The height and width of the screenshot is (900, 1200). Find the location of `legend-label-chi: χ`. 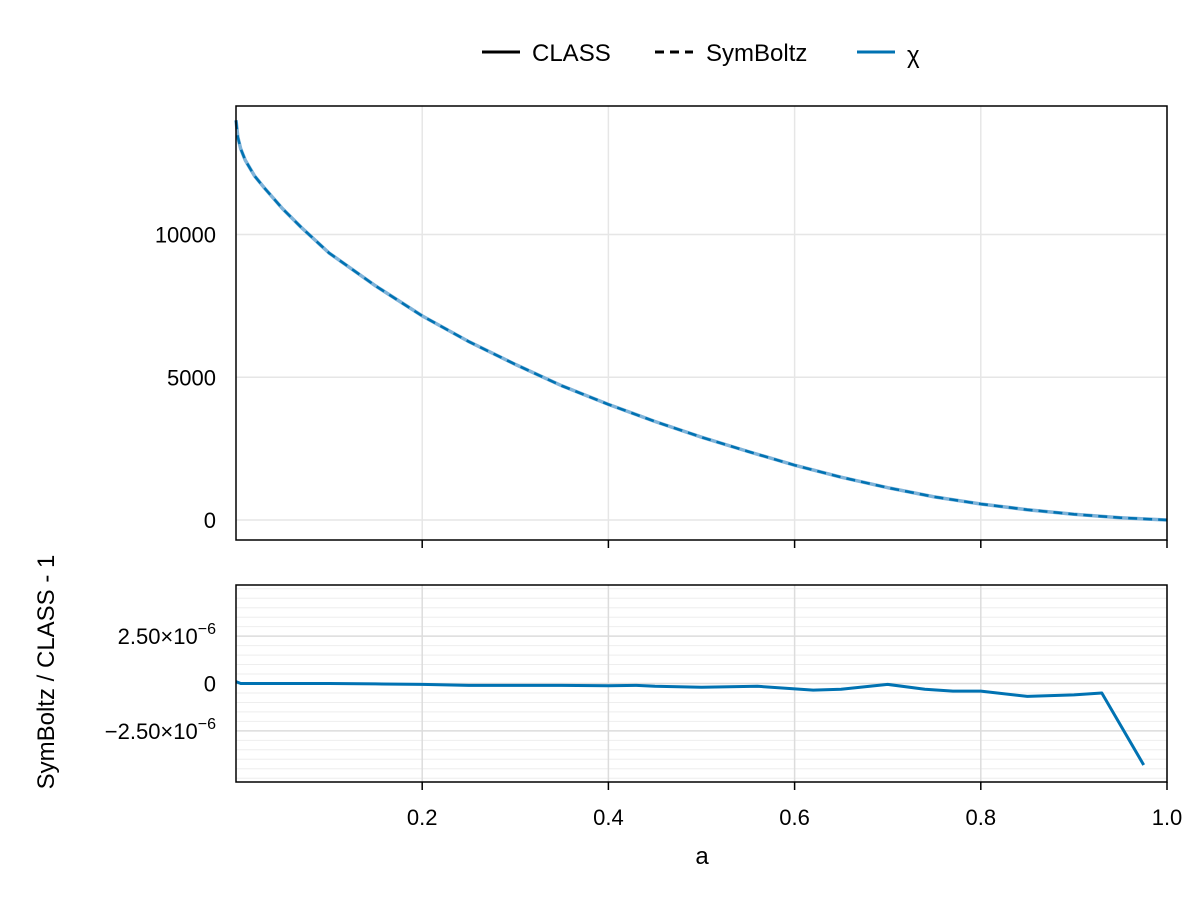

legend-label-chi: χ is located at coordinates (913, 55).